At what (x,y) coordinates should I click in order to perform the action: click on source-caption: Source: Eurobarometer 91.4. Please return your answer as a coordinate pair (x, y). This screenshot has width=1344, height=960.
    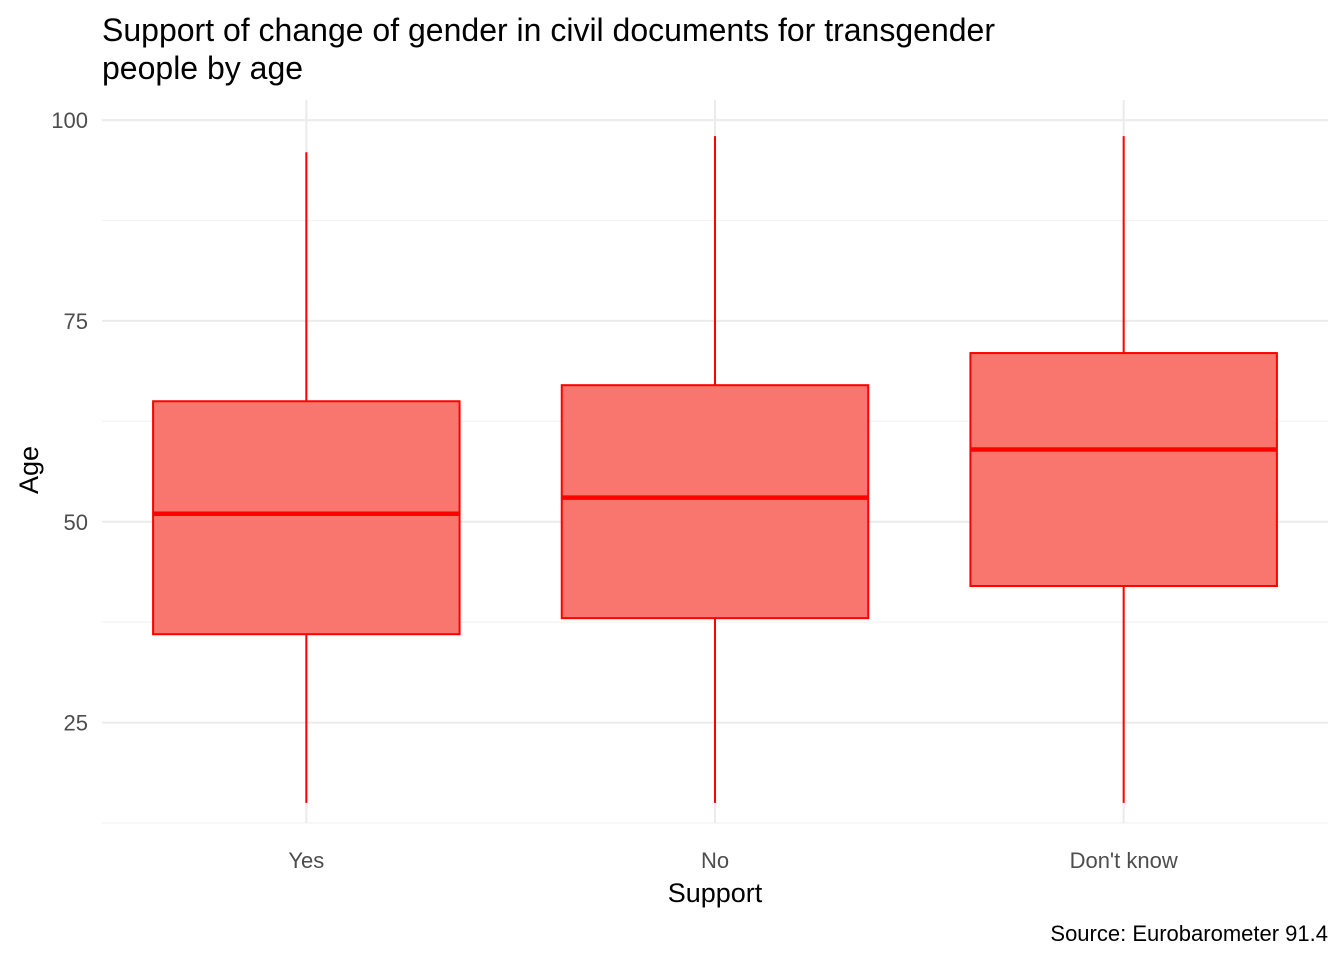
    Looking at the image, I should click on (1189, 933).